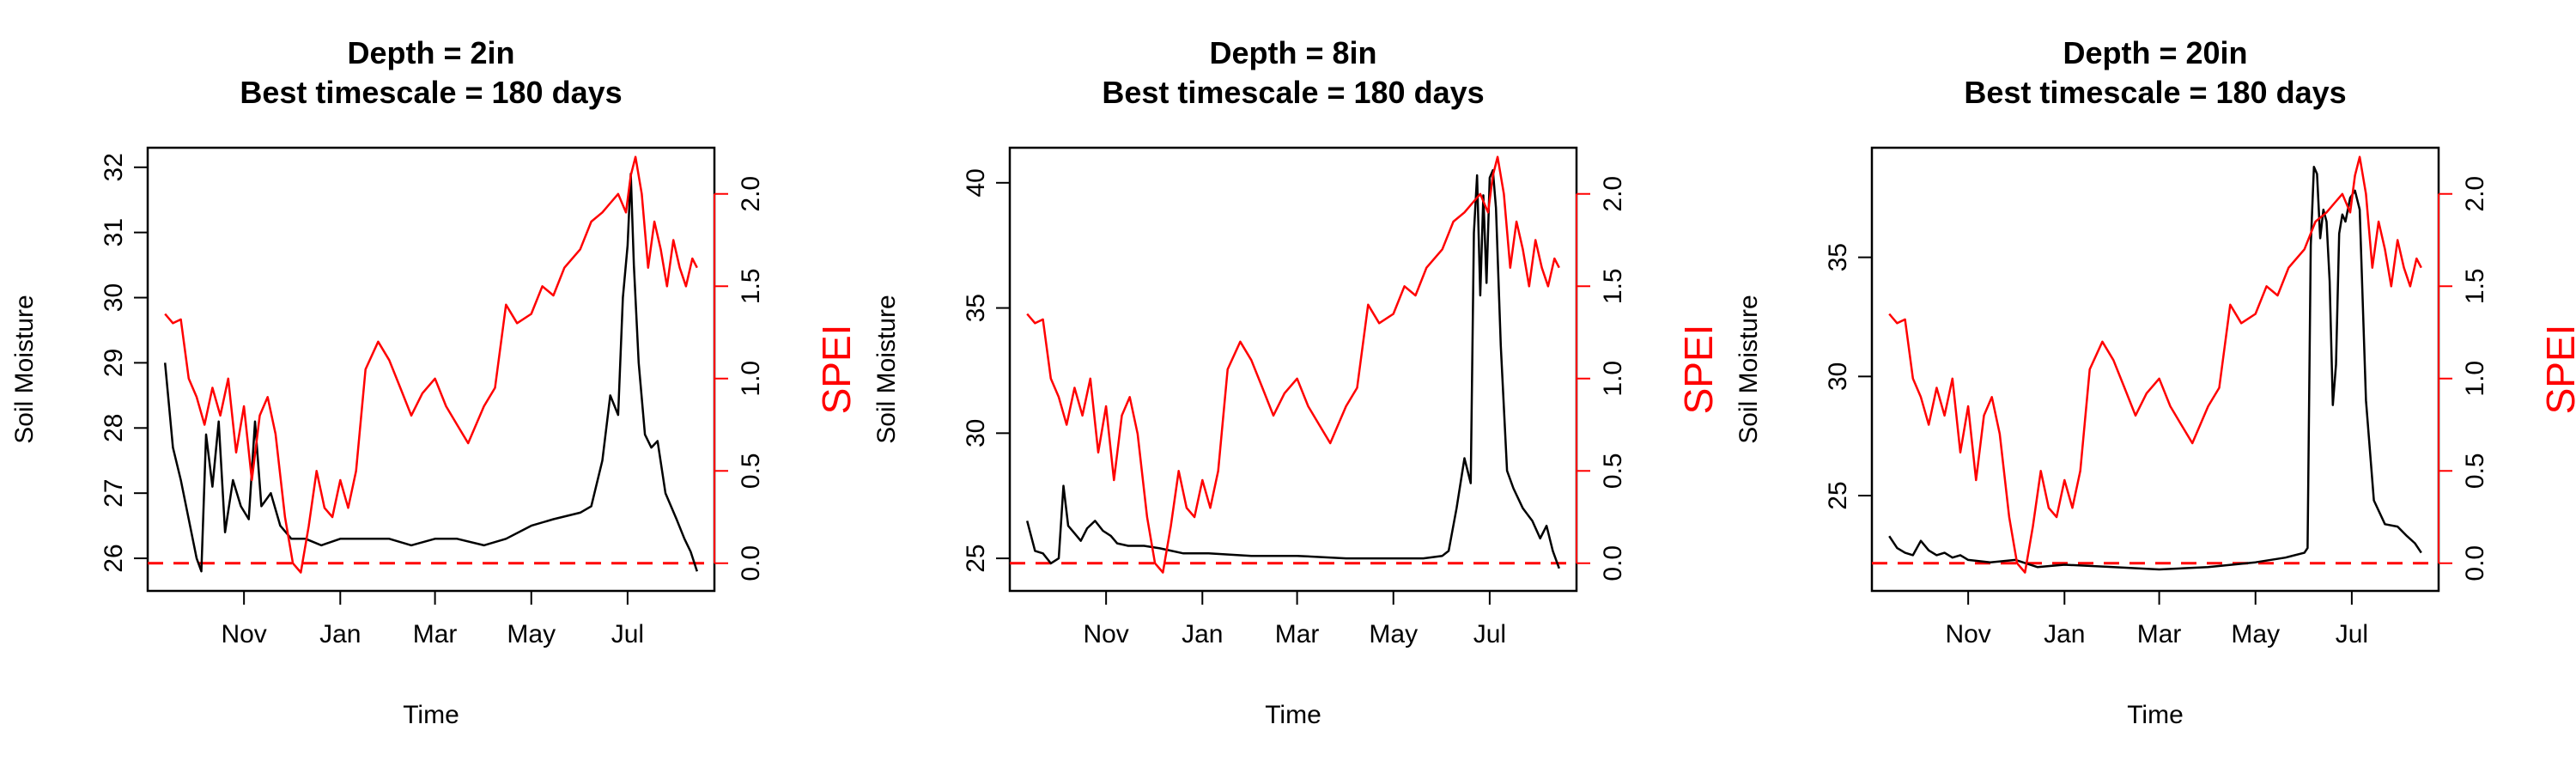  What do you see at coordinates (976, 182) in the screenshot?
I see `y-tick-label: 40` at bounding box center [976, 182].